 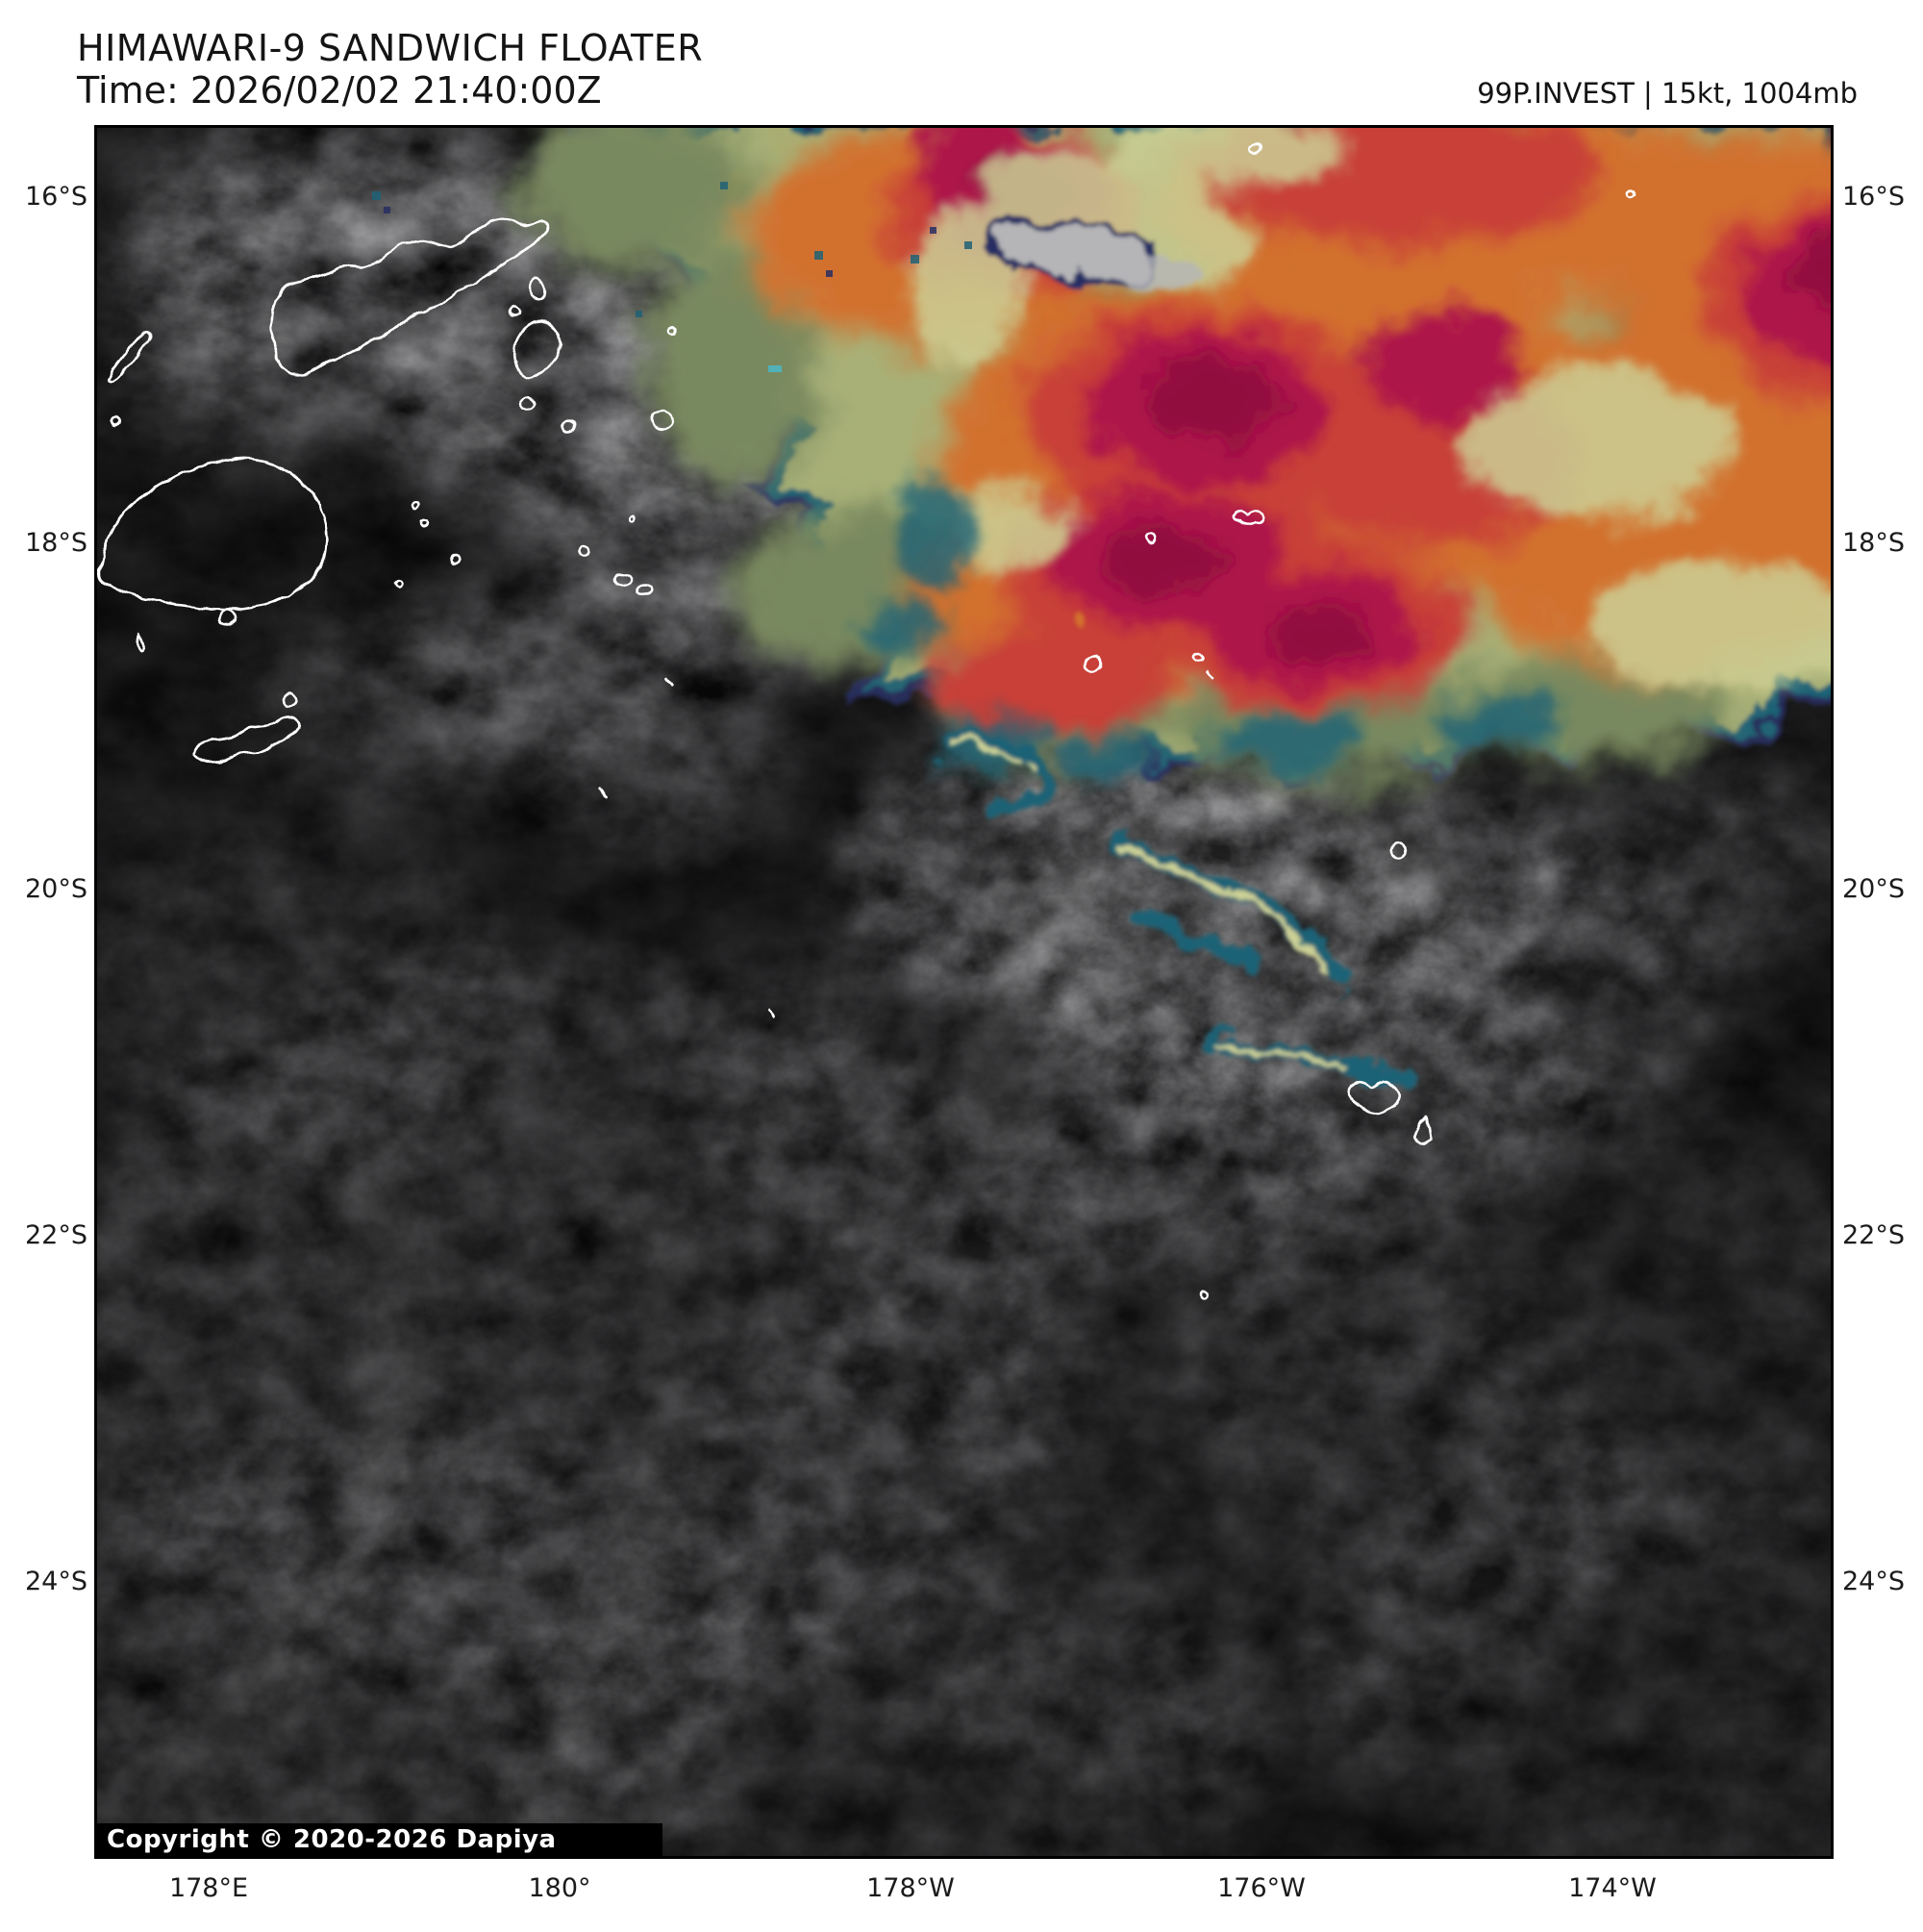 What do you see at coordinates (1261, 1888) in the screenshot?
I see `lon-label-176w: 176°W` at bounding box center [1261, 1888].